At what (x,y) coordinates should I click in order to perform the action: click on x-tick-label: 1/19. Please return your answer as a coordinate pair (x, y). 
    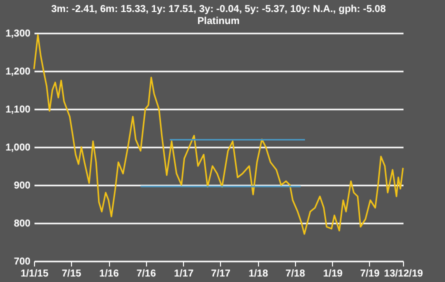
    Looking at the image, I should click on (333, 274).